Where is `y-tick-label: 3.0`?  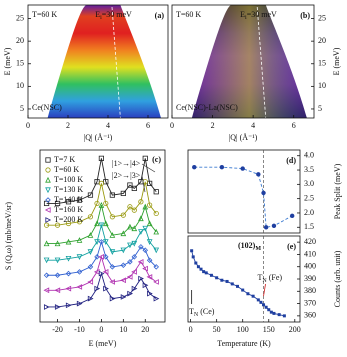 y-tick-label: 3.0 is located at coordinates (309, 183).